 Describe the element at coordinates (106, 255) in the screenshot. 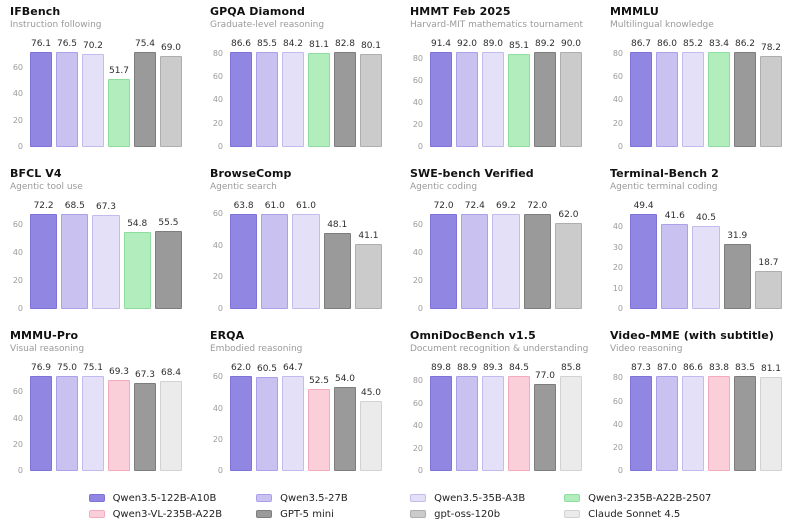

I see `bar-group-qwen3-5-35b-a3b: 67.3` at that location.